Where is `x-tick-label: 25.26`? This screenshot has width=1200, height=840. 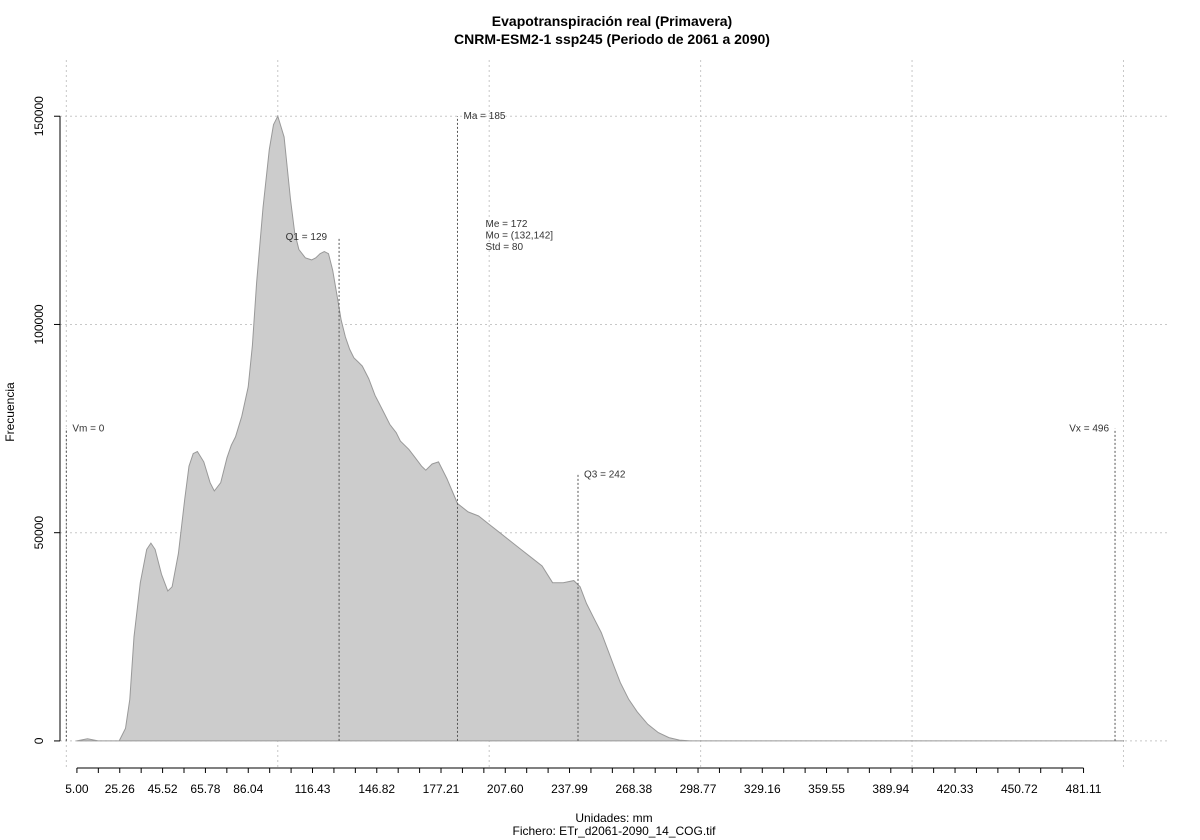
x-tick-label: 25.26 is located at coordinates (120, 789).